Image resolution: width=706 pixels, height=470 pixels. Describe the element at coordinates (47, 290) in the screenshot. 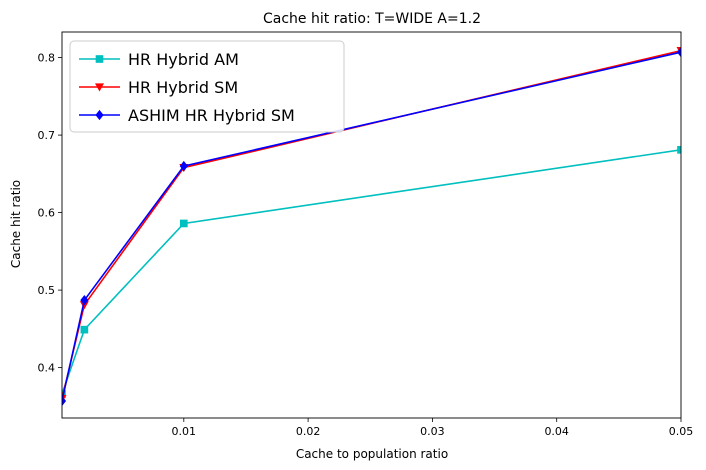

I see `y-tick-label: 0.5` at that location.